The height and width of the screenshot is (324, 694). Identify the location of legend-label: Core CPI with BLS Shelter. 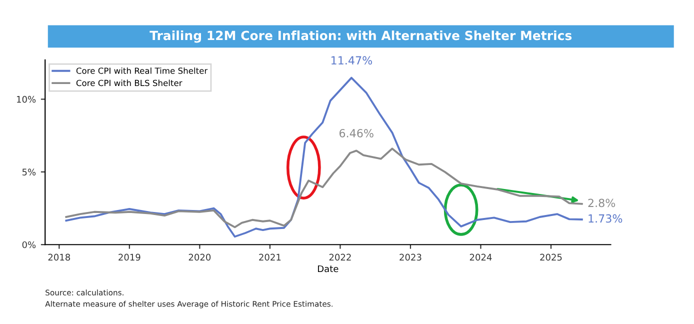
(129, 83).